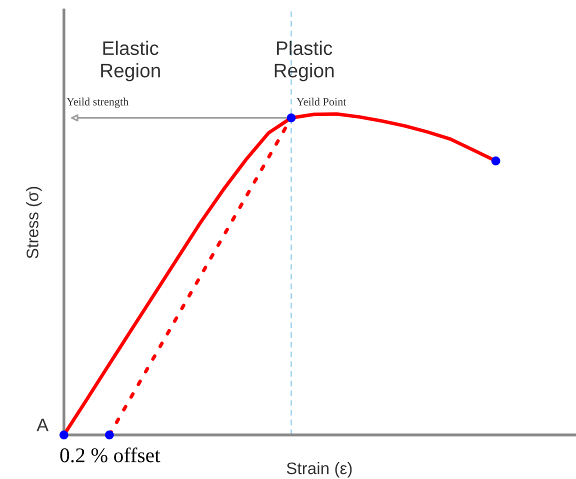  What do you see at coordinates (130, 61) in the screenshot?
I see `text: Elastic Region` at bounding box center [130, 61].